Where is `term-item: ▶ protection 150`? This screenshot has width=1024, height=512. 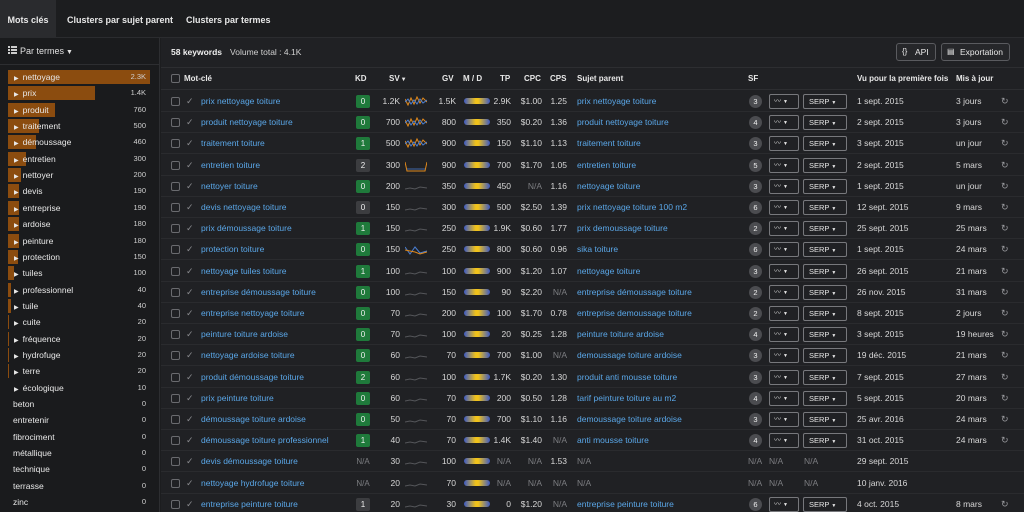 term-item: ▶ protection 150 is located at coordinates (80, 257).